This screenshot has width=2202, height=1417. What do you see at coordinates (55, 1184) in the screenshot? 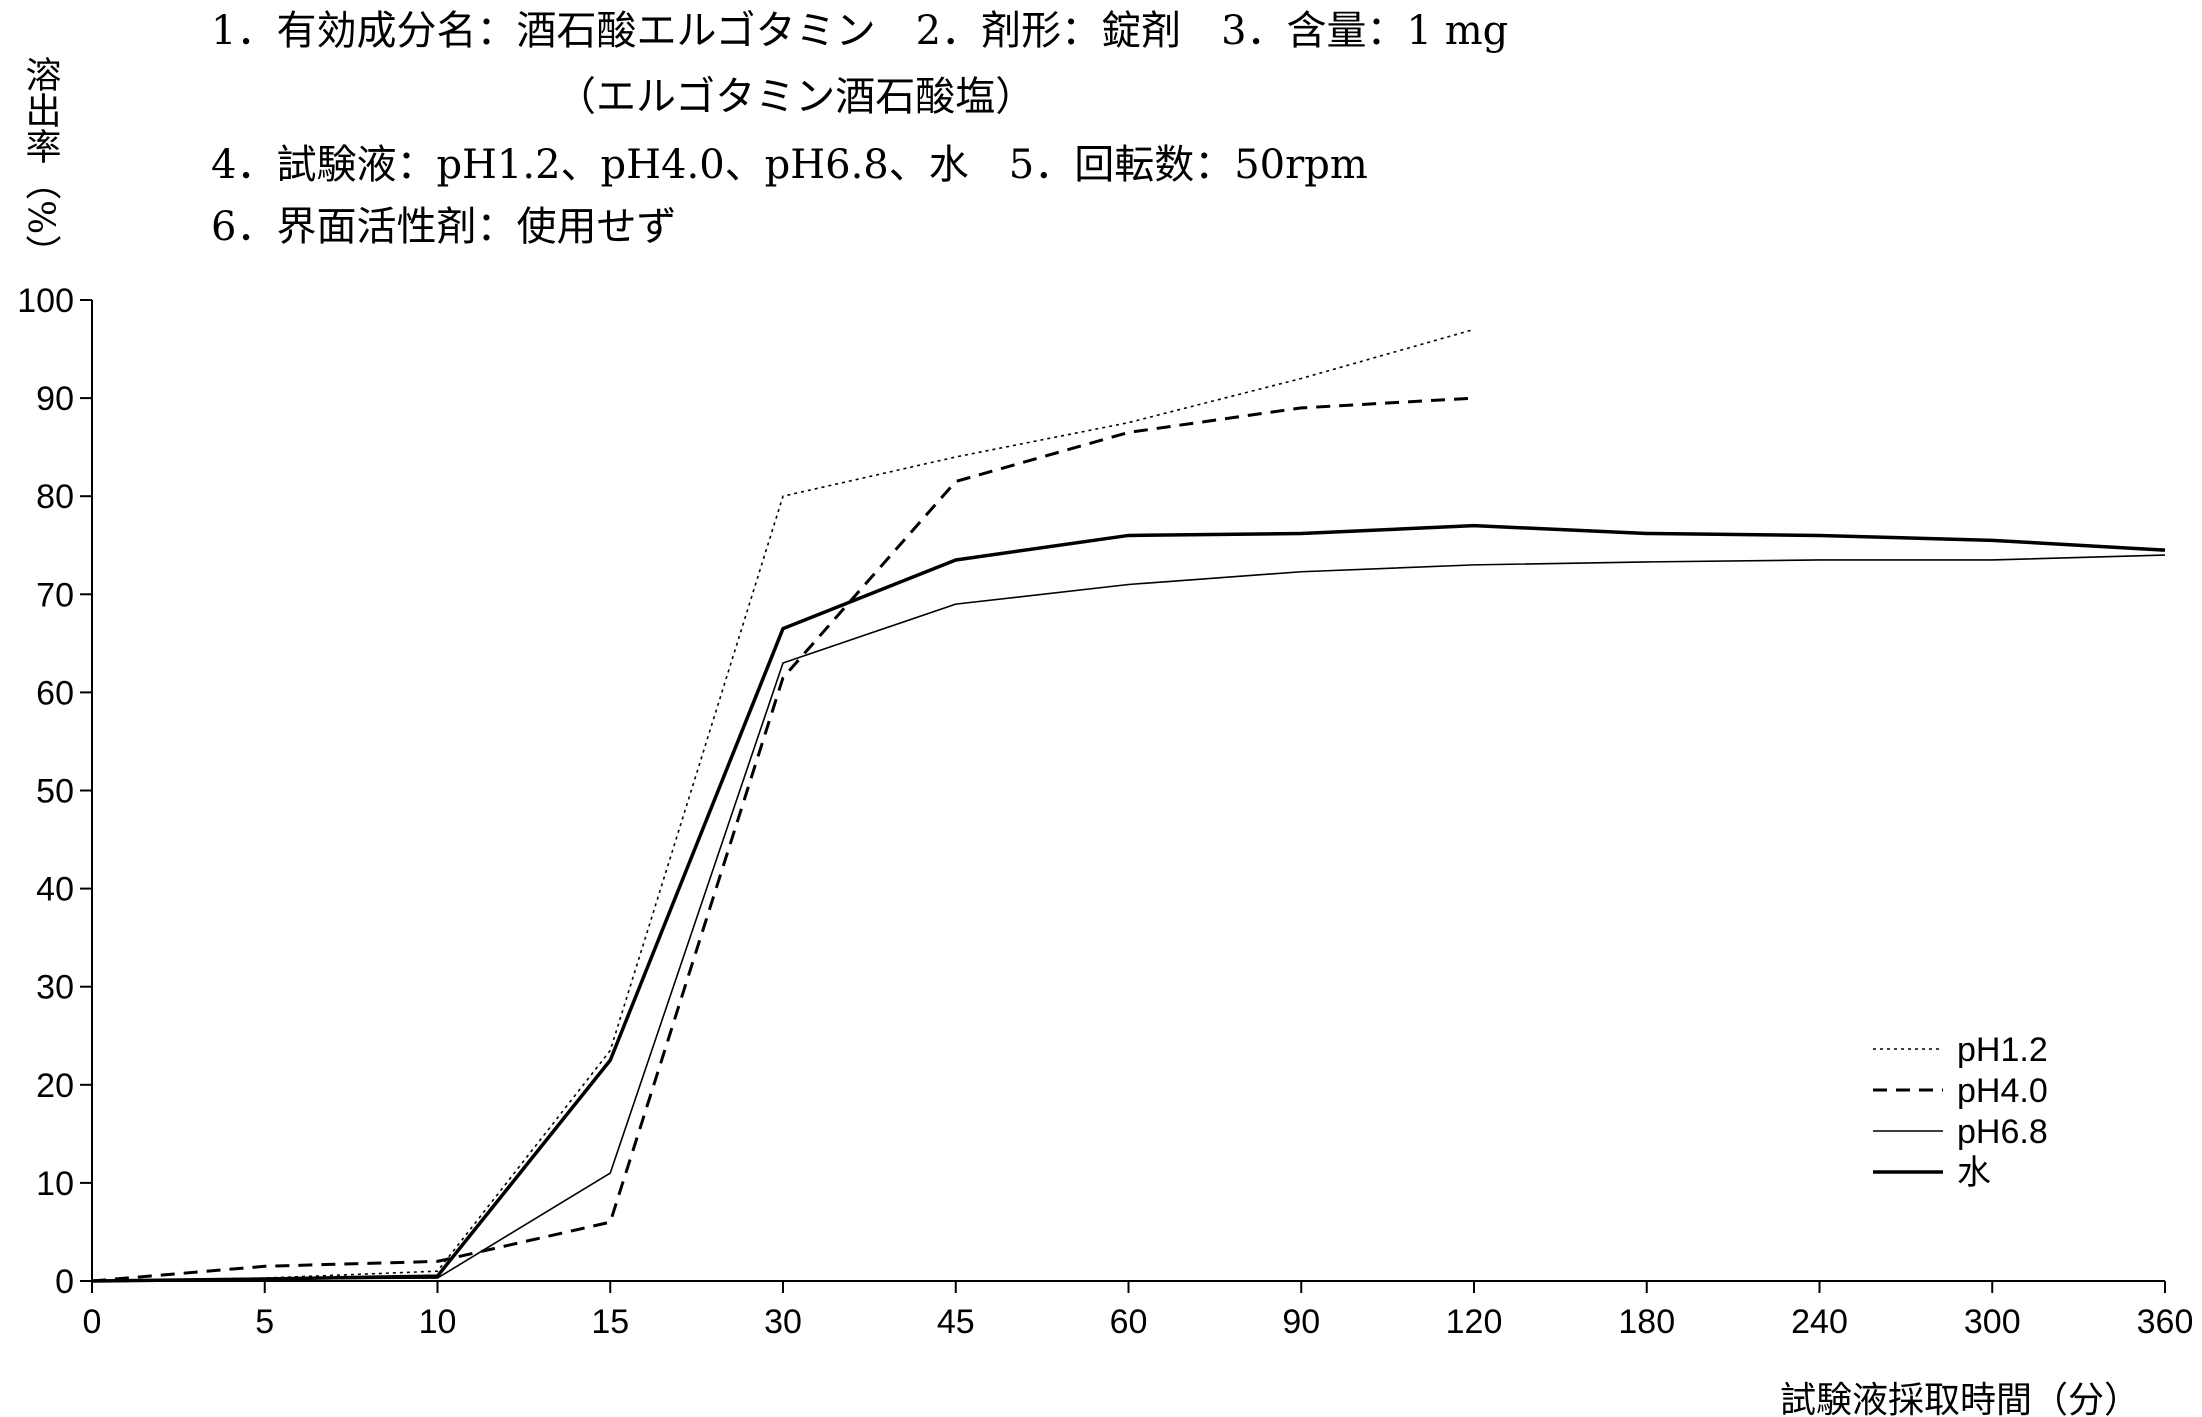
I see `y-tick-label: 10` at bounding box center [55, 1184].